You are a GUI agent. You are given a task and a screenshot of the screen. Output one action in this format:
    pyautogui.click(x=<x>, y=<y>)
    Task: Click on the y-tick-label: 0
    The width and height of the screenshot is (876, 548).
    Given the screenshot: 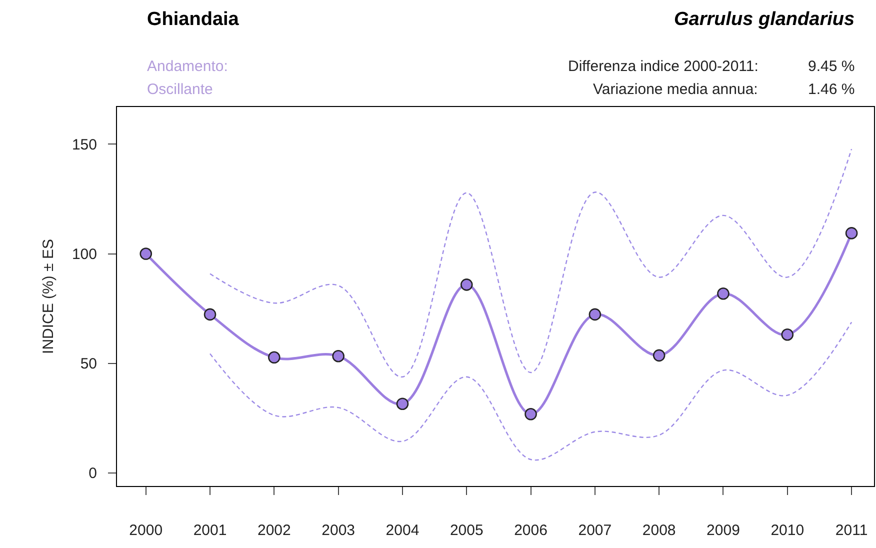 What is the action you would take?
    pyautogui.click(x=92, y=473)
    